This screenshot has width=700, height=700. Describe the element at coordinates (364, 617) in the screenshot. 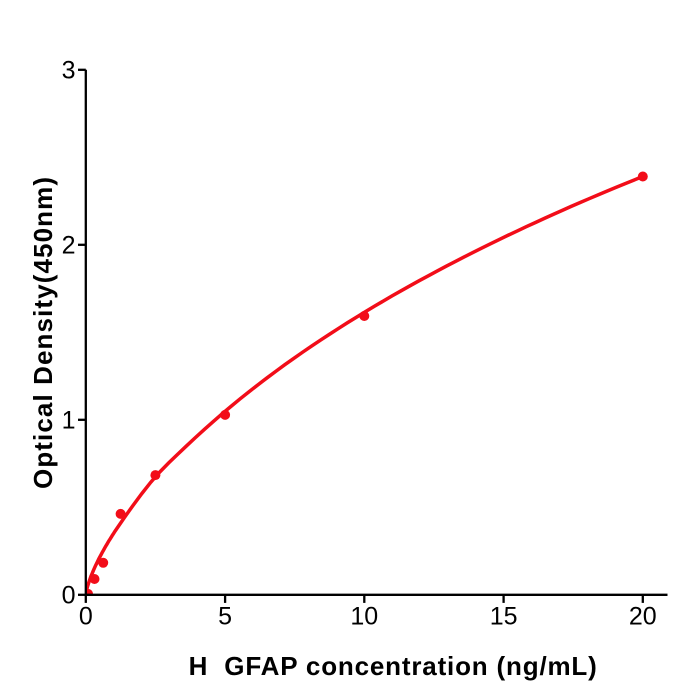

I see `svg-text: 10` at that location.